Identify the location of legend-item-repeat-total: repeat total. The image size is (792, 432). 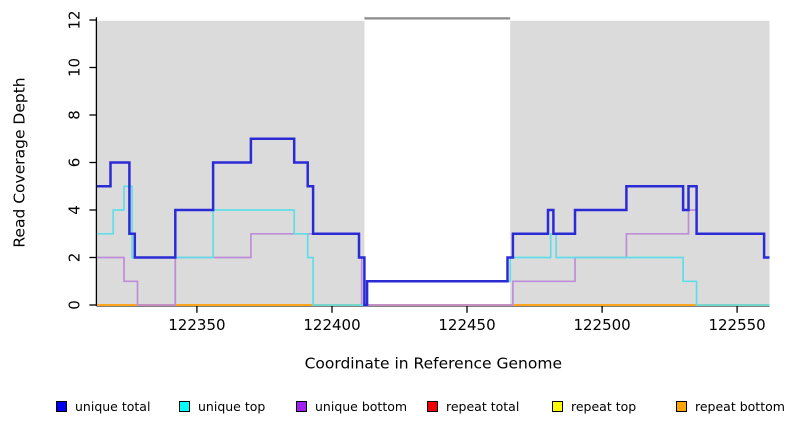
(473, 406).